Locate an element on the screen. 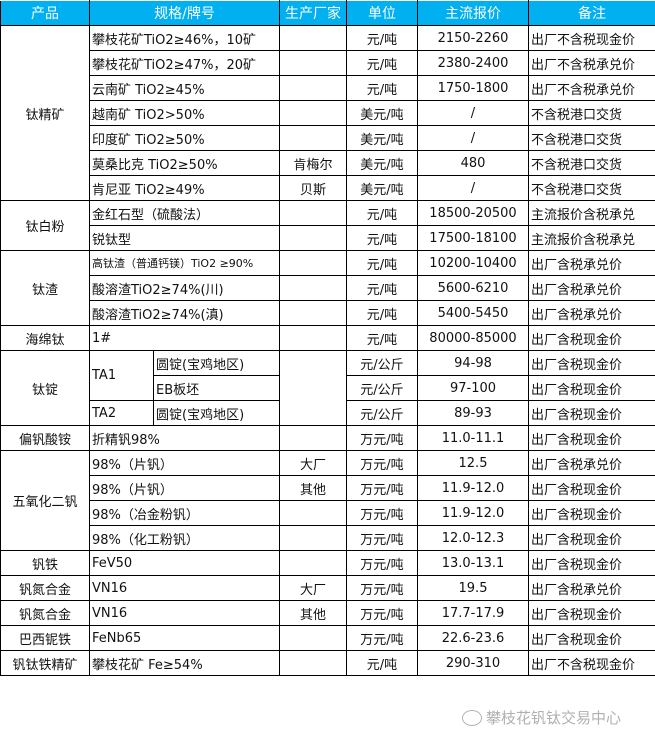 The height and width of the screenshot is (729, 655). price-cell: 480 is located at coordinates (473, 163).